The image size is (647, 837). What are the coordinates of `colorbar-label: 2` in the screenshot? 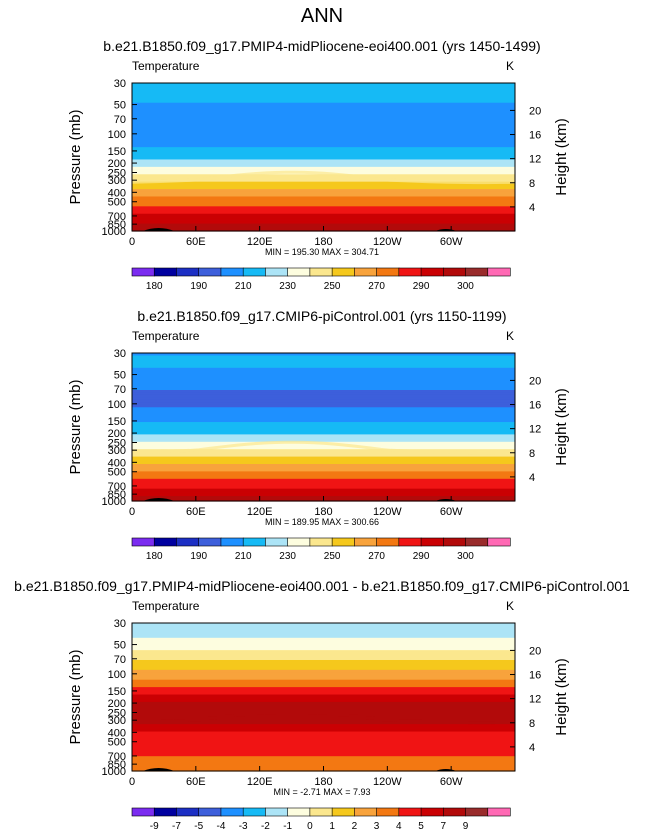 It's located at (355, 826).